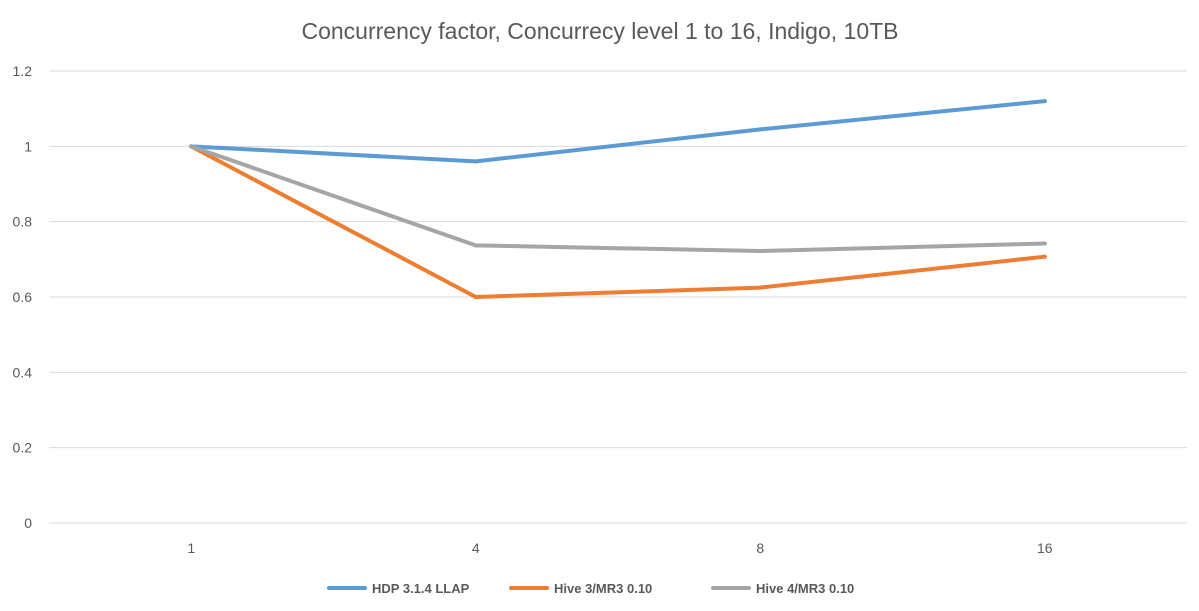 This screenshot has width=1199, height=611. I want to click on data-point-s1-p2, so click(760, 287).